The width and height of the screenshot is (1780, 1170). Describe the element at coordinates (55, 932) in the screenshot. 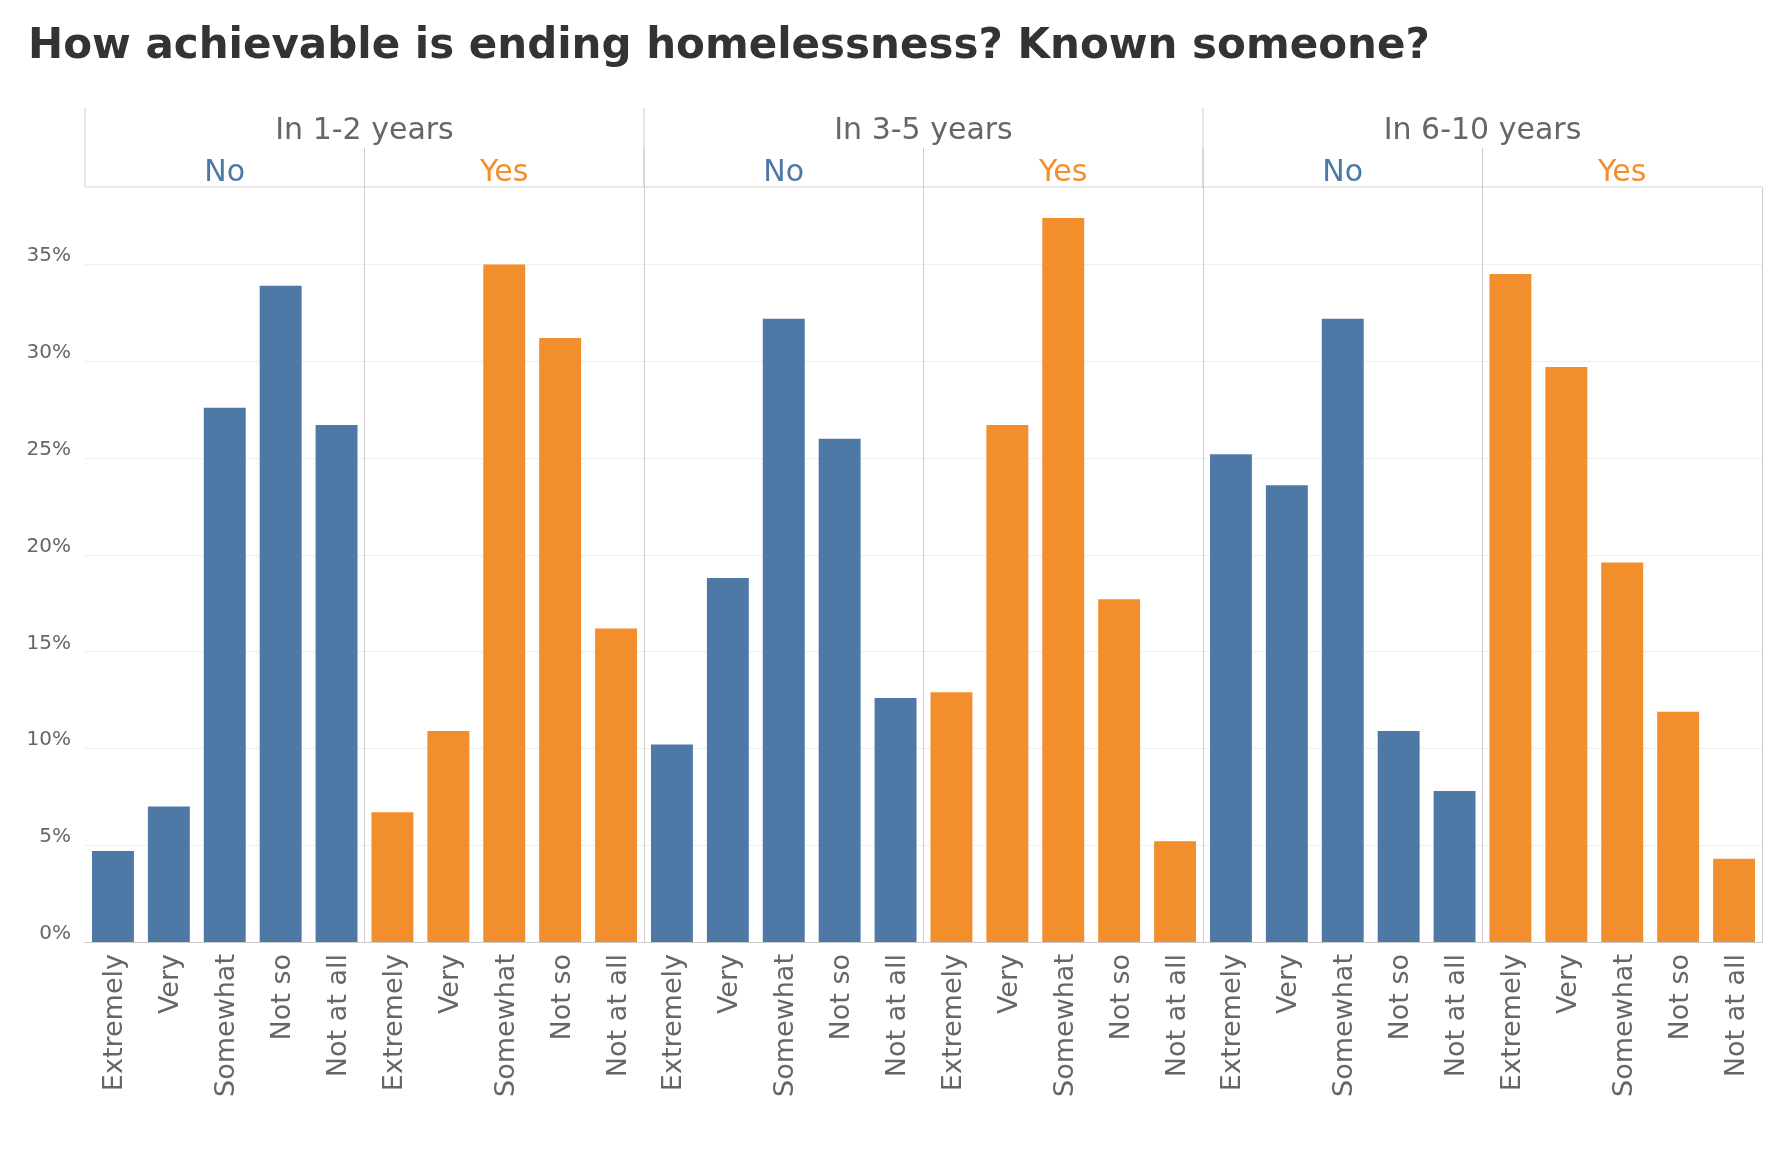

I see `y-tick-label: 0%` at that location.